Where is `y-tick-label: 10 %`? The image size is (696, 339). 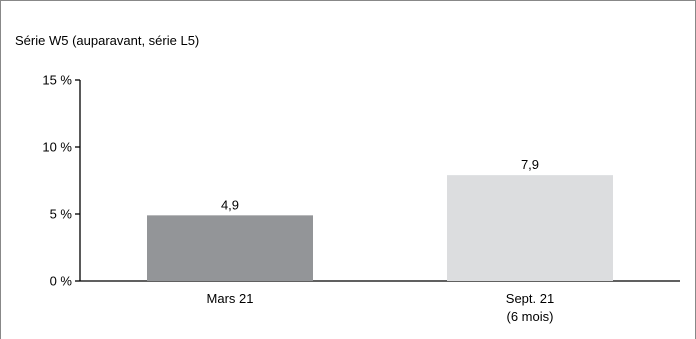 y-tick-label: 10 % is located at coordinates (57, 147).